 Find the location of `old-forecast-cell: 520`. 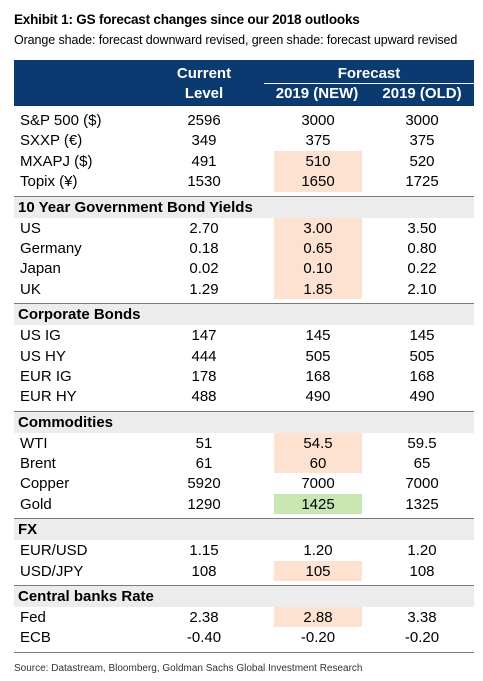

old-forecast-cell: 520 is located at coordinates (422, 161).